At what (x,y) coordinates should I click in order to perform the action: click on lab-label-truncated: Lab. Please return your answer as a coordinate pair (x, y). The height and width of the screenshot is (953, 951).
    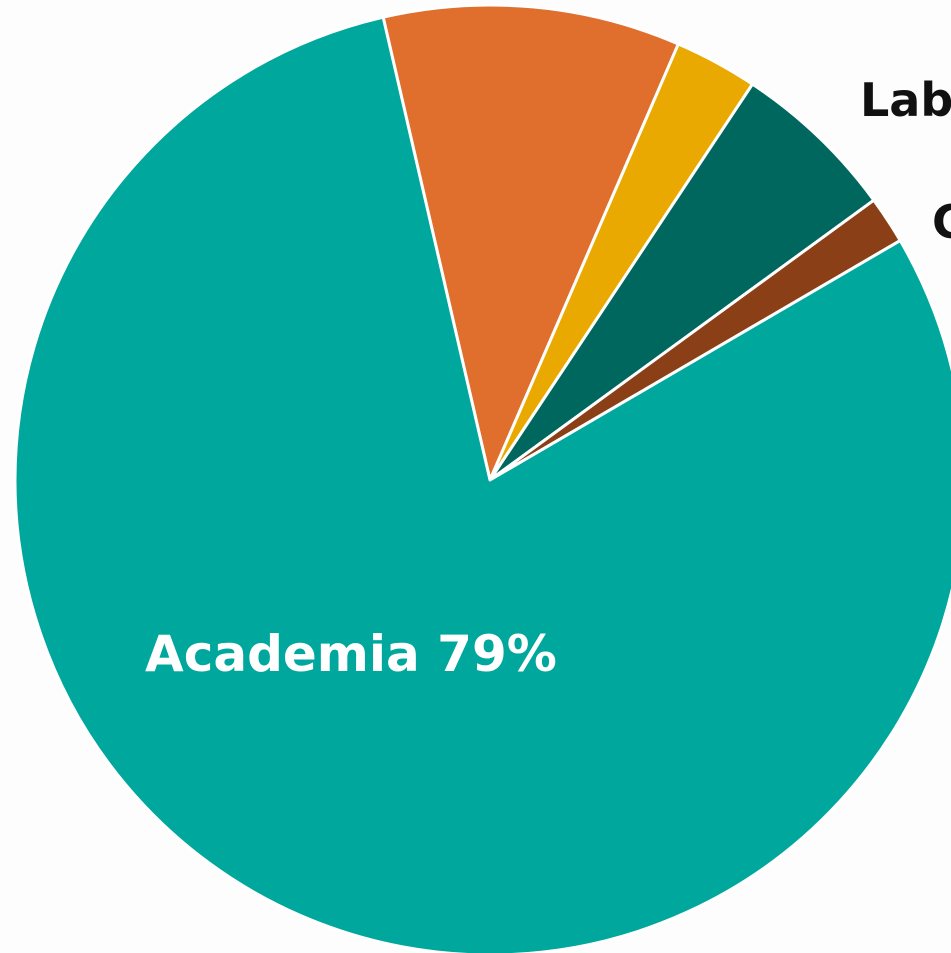
    Looking at the image, I should click on (905, 100).